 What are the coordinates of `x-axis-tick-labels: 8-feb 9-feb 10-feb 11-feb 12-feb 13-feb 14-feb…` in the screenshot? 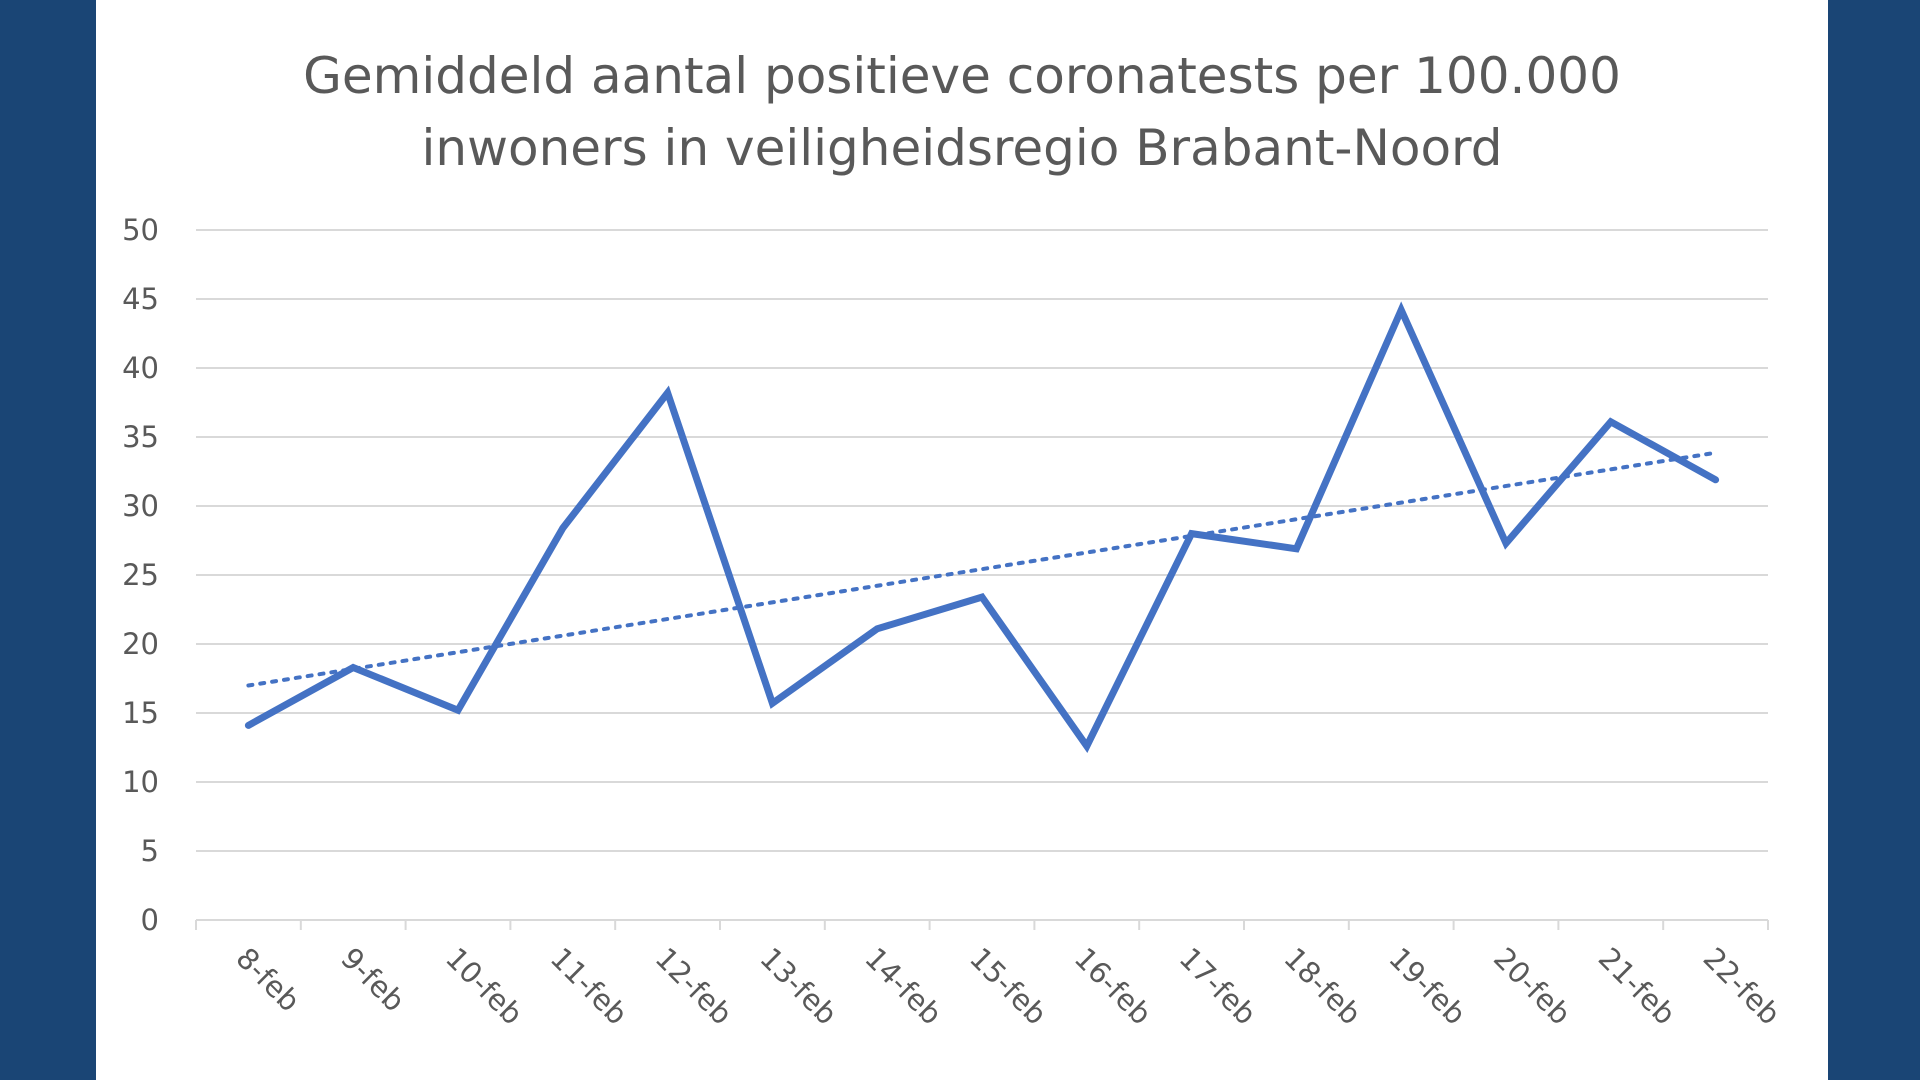 It's located at (1008, 986).